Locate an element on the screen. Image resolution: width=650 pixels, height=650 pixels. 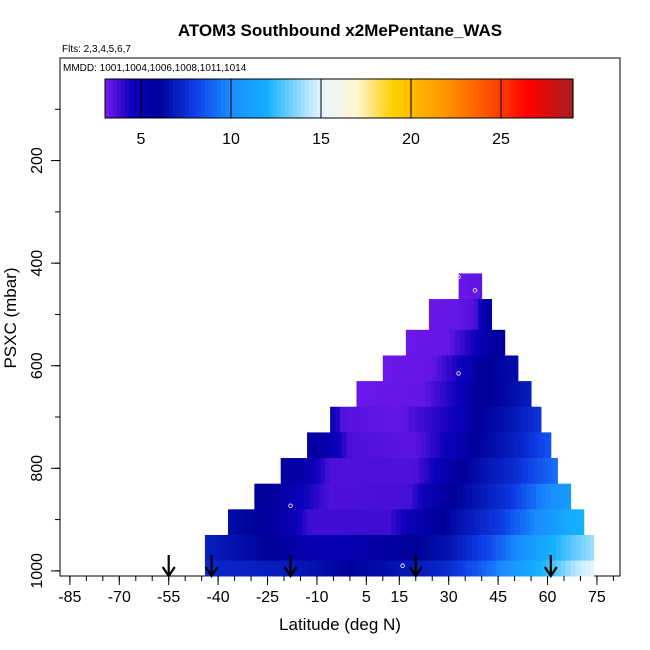
x-tick-label: -10 is located at coordinates (316, 597).